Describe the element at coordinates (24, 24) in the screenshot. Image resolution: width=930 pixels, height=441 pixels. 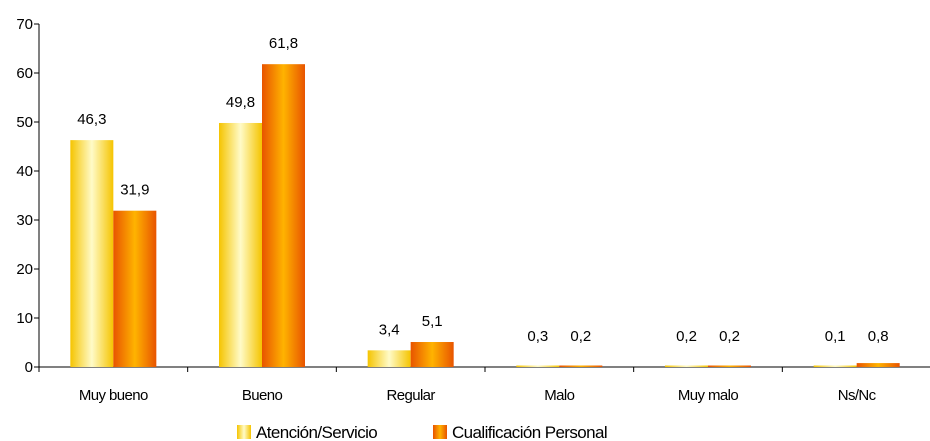
I see `y-tick-label: 70` at that location.